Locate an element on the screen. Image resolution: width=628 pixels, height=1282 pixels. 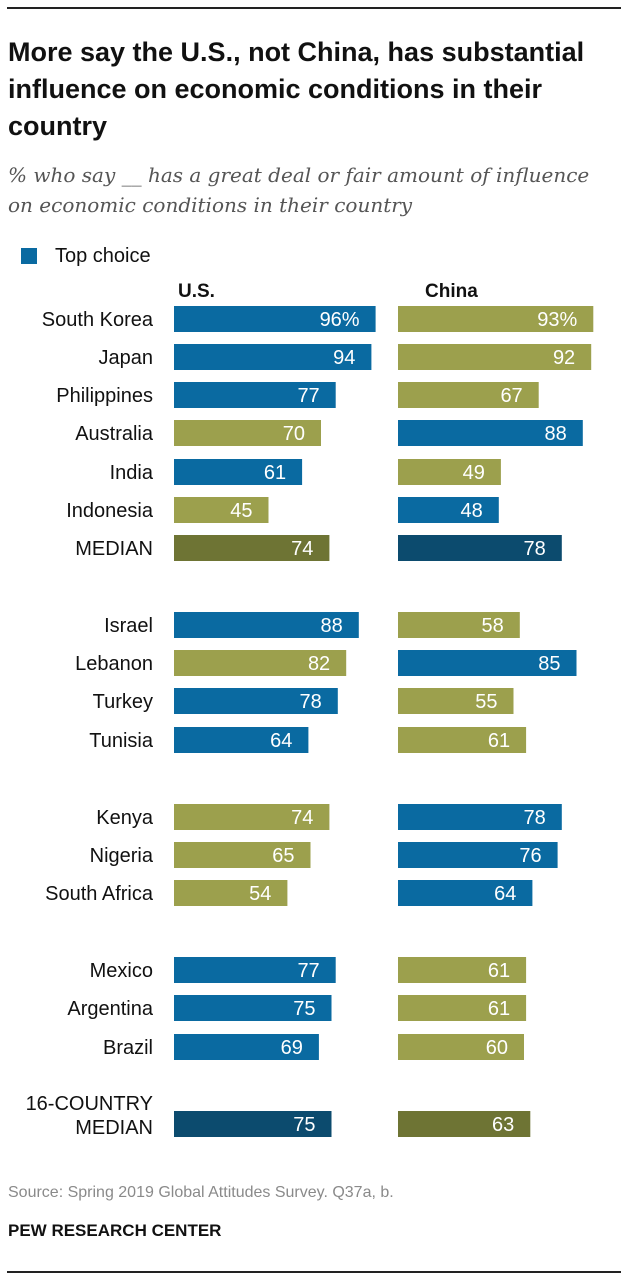
value-label-us-nigeria: 65 is located at coordinates (283, 856).